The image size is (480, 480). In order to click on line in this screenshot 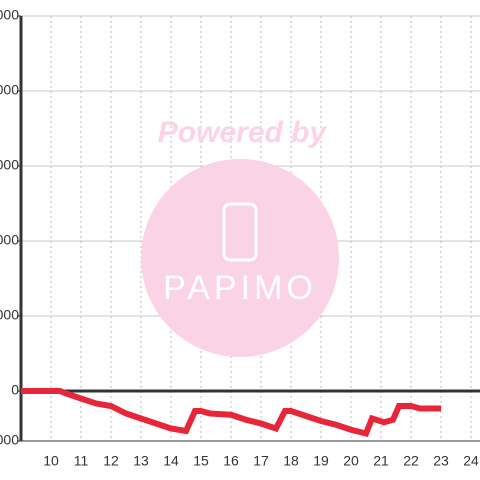, I will do `click(231, 413)`.